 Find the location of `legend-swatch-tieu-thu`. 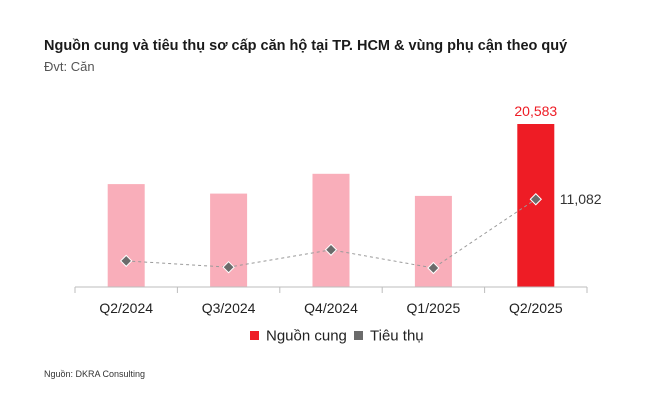

legend-swatch-tieu-thu is located at coordinates (358, 335).